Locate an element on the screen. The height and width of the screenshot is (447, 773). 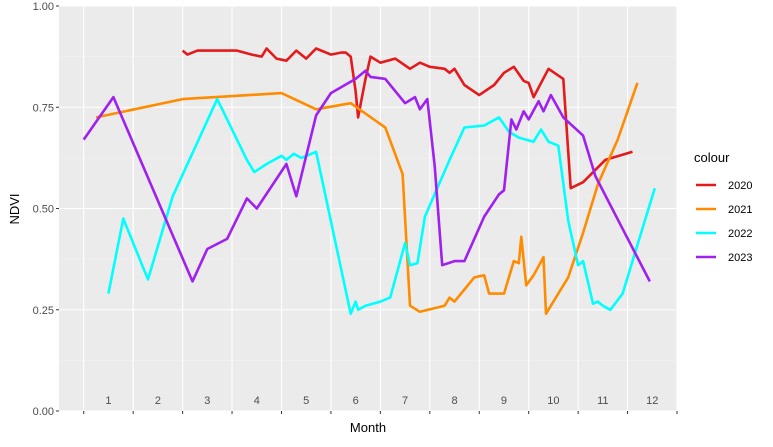
legend-label-2020: 2020 is located at coordinates (740, 186).